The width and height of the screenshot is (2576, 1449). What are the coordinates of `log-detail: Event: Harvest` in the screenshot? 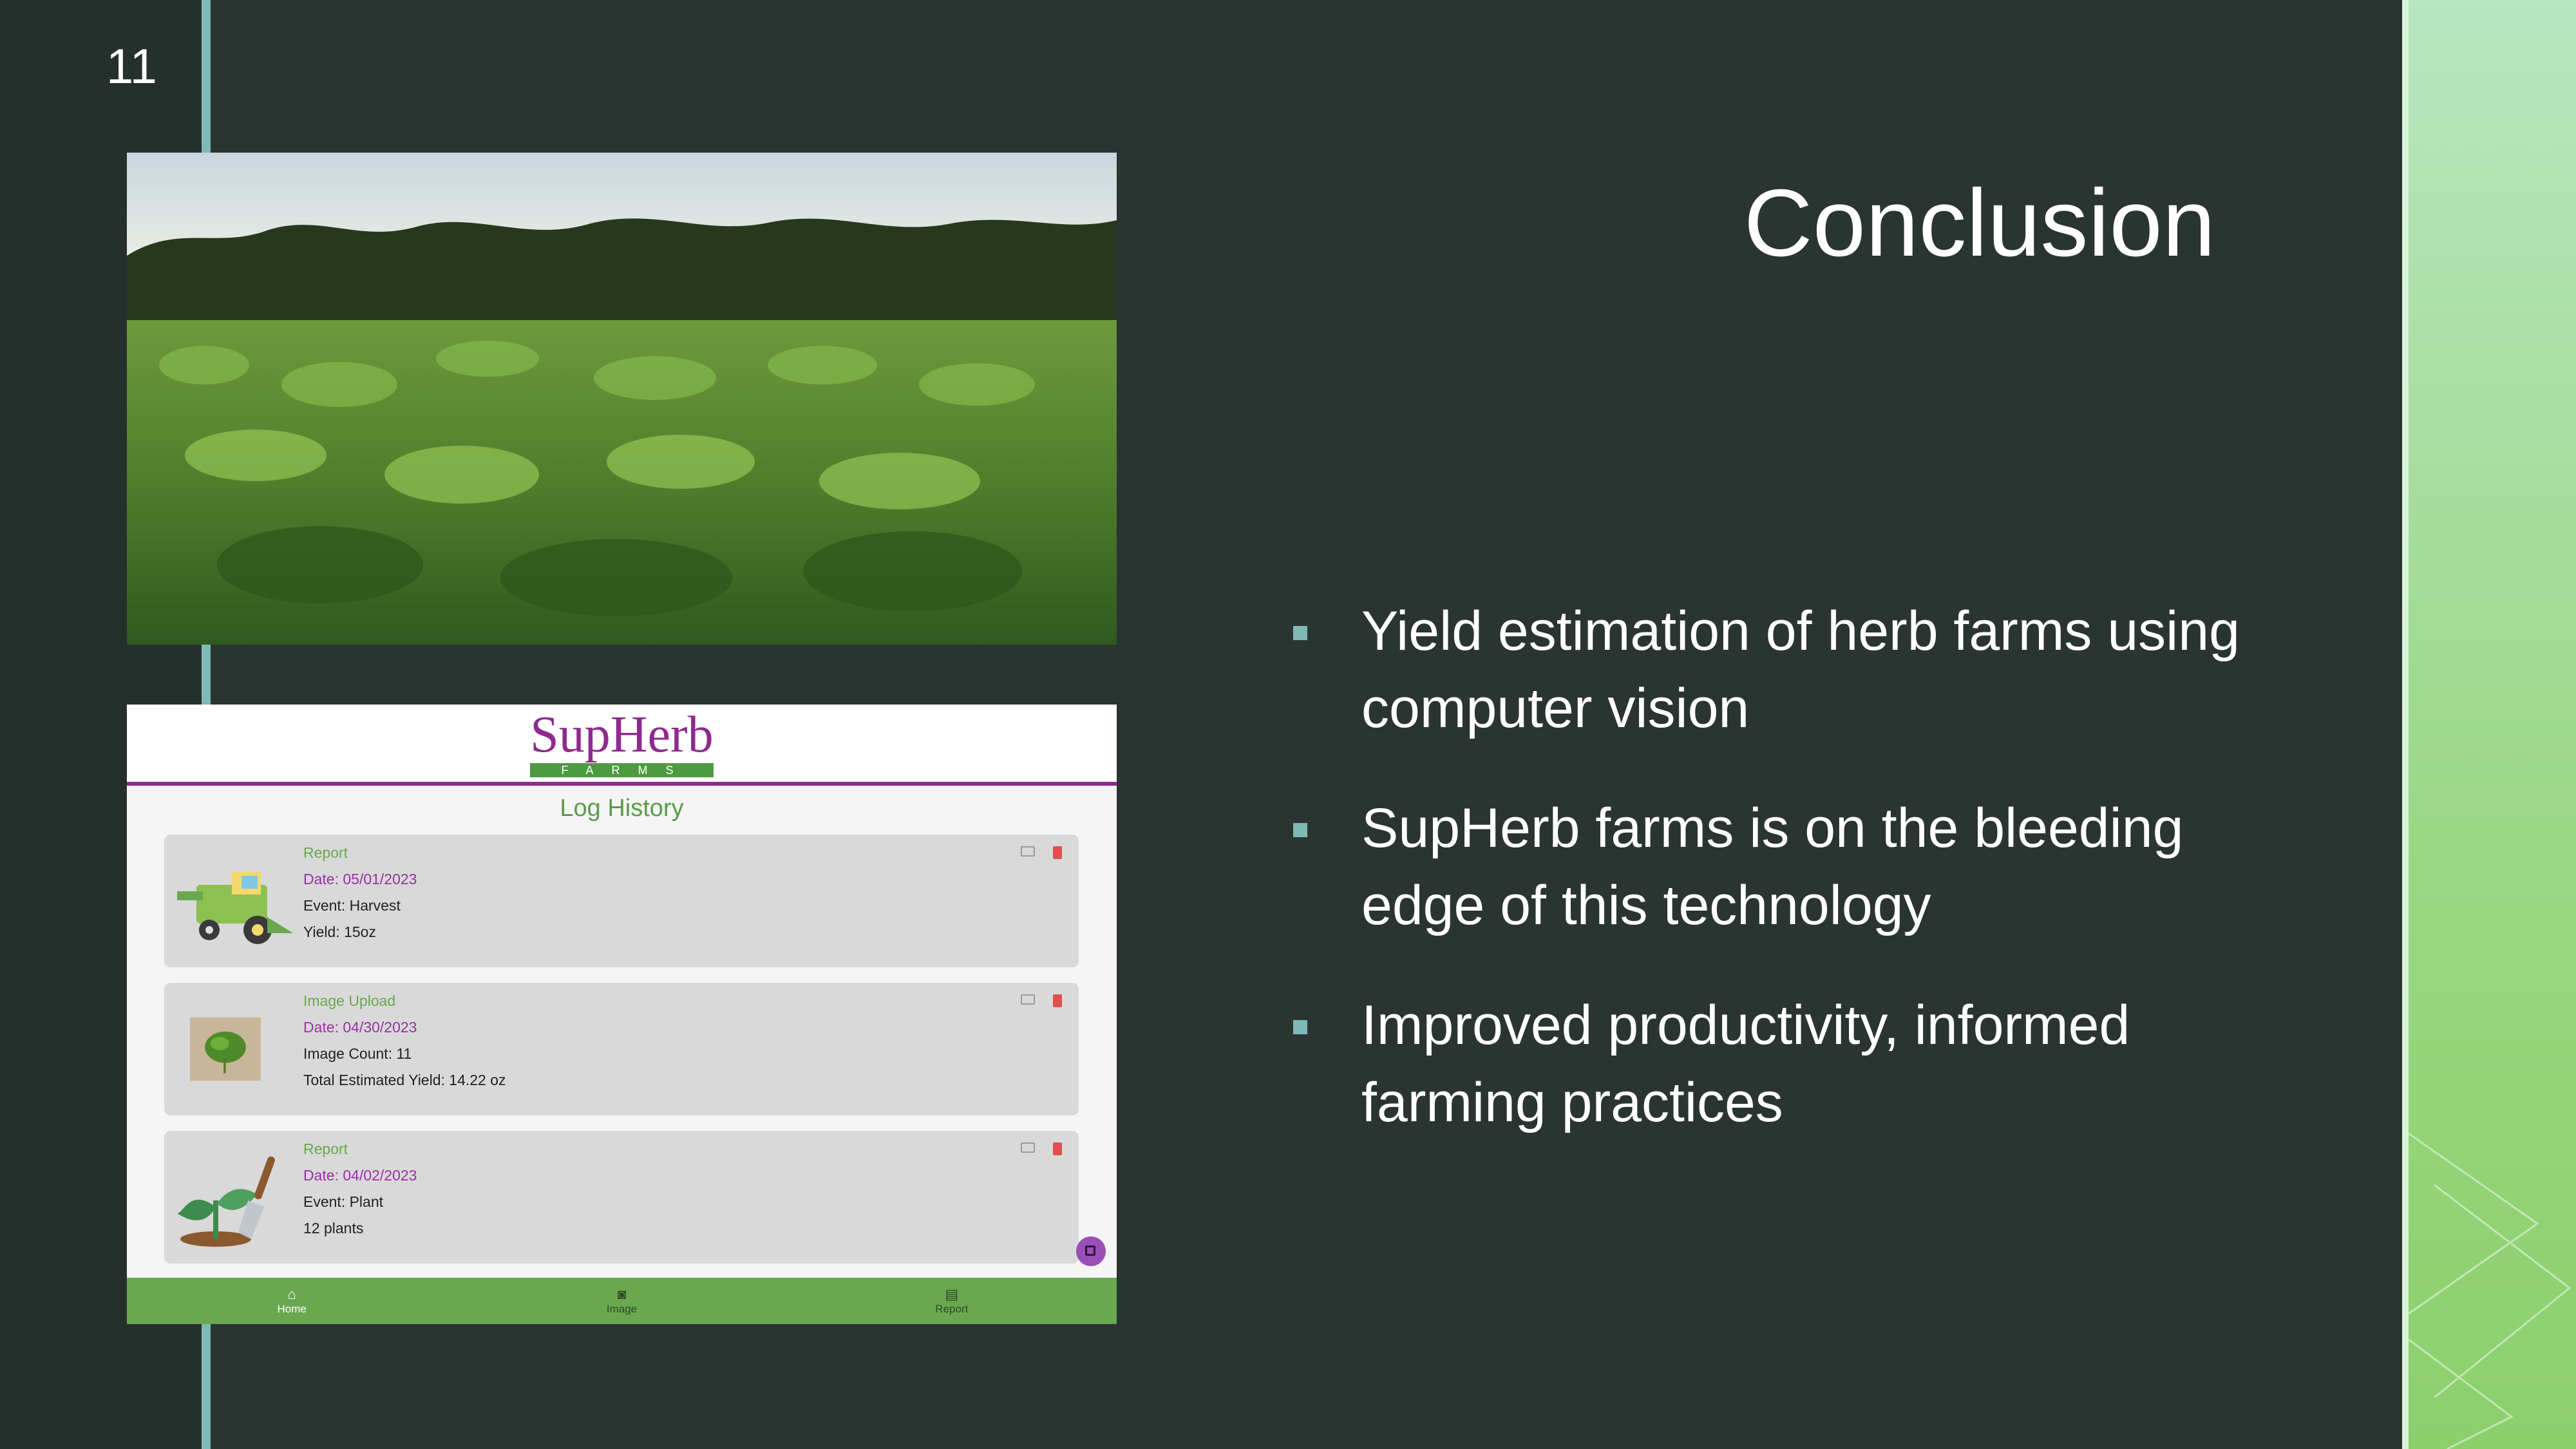 It's located at (352, 906).